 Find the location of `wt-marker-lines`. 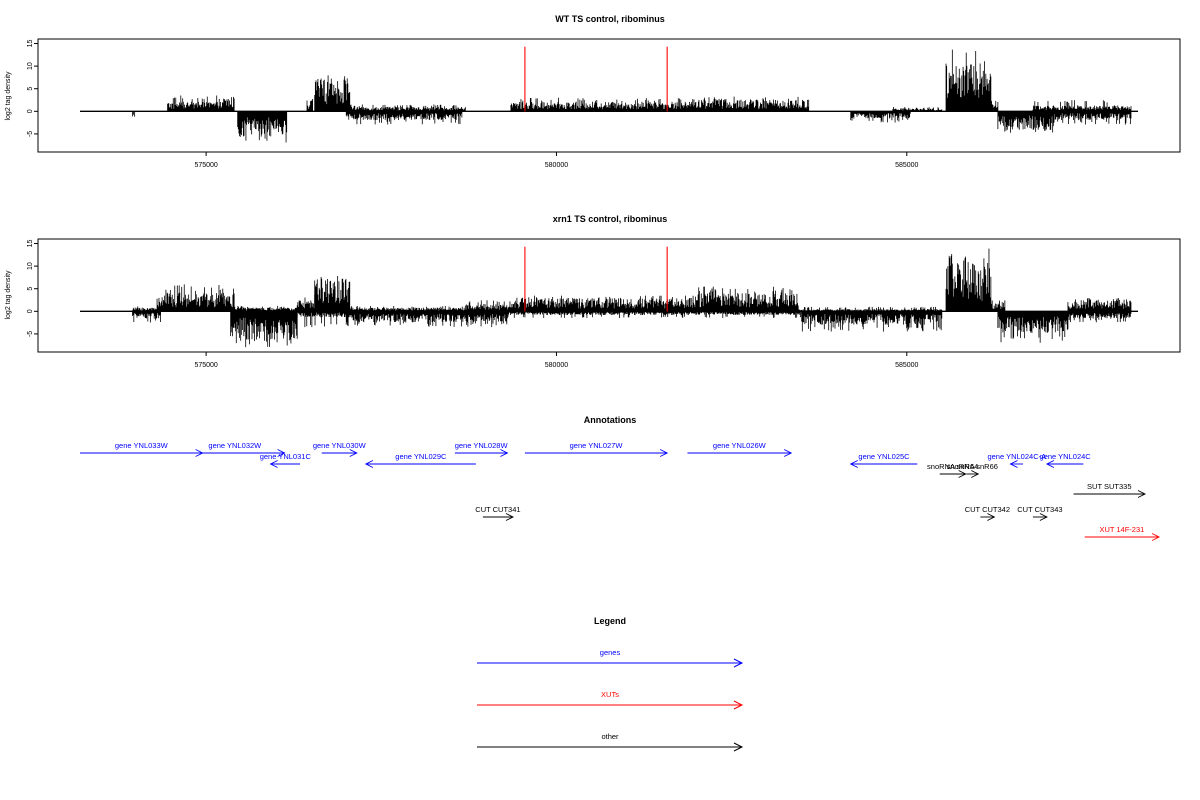

wt-marker-lines is located at coordinates (596, 79).